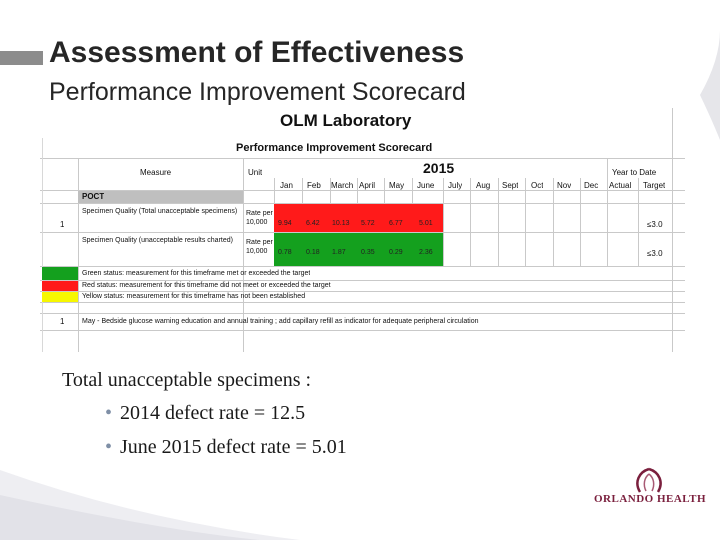 The height and width of the screenshot is (540, 720). What do you see at coordinates (358, 218) in the screenshot?
I see `status-red-fill` at bounding box center [358, 218].